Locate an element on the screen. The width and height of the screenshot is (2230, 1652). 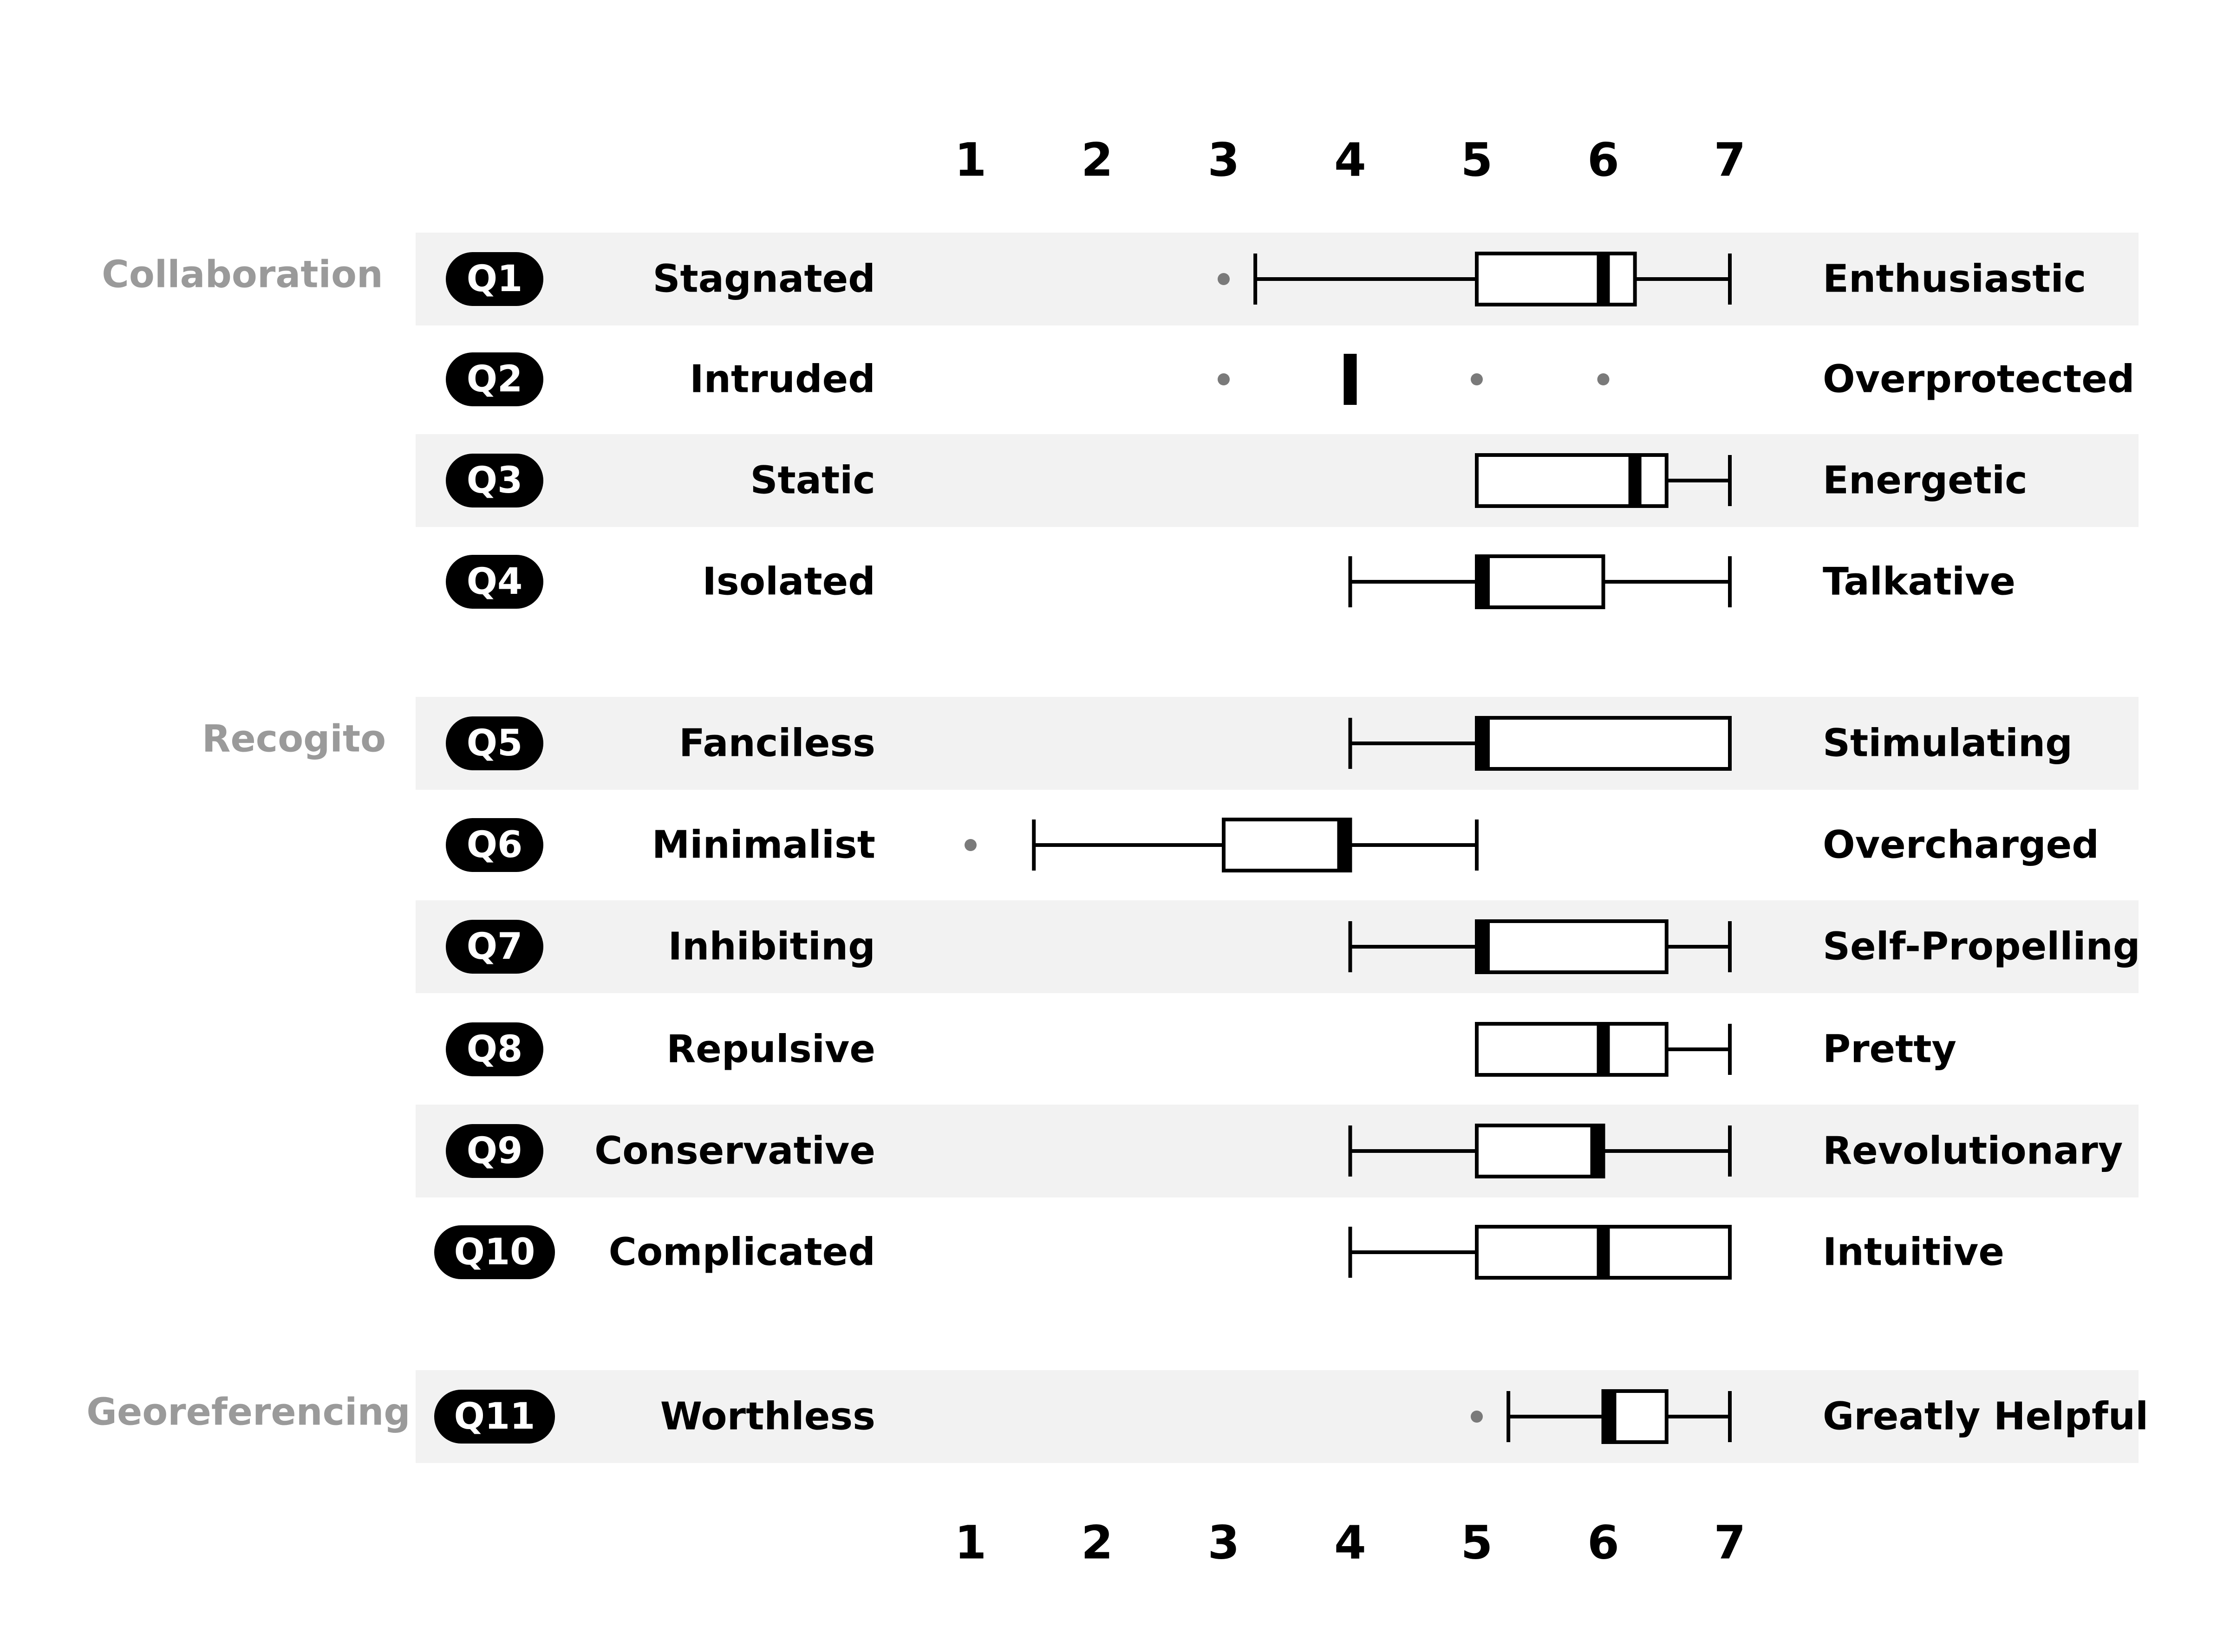
median-marker-q2 is located at coordinates (1350, 380).